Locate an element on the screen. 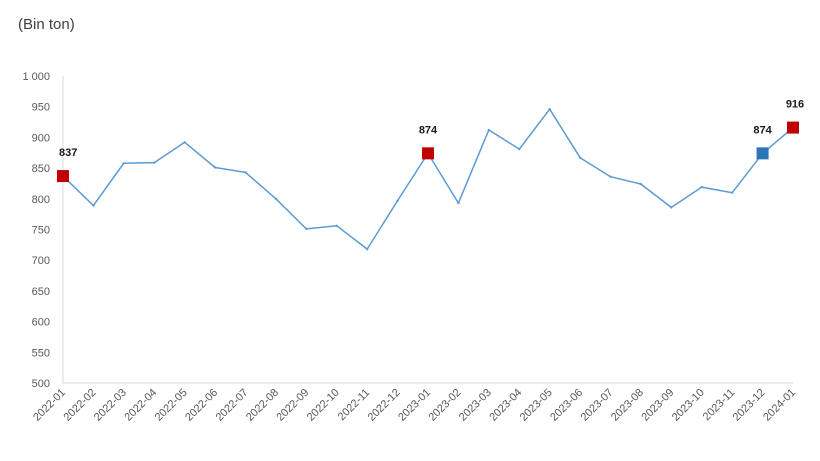 The width and height of the screenshot is (820, 461). x-tick-label: 2022-01 is located at coordinates (49, 405).